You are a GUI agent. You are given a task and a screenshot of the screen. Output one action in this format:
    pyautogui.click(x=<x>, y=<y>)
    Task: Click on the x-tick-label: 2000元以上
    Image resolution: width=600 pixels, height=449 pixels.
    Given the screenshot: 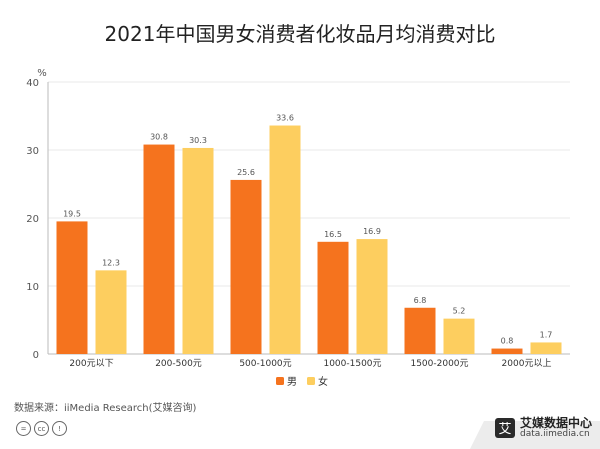 What is the action you would take?
    pyautogui.click(x=527, y=363)
    